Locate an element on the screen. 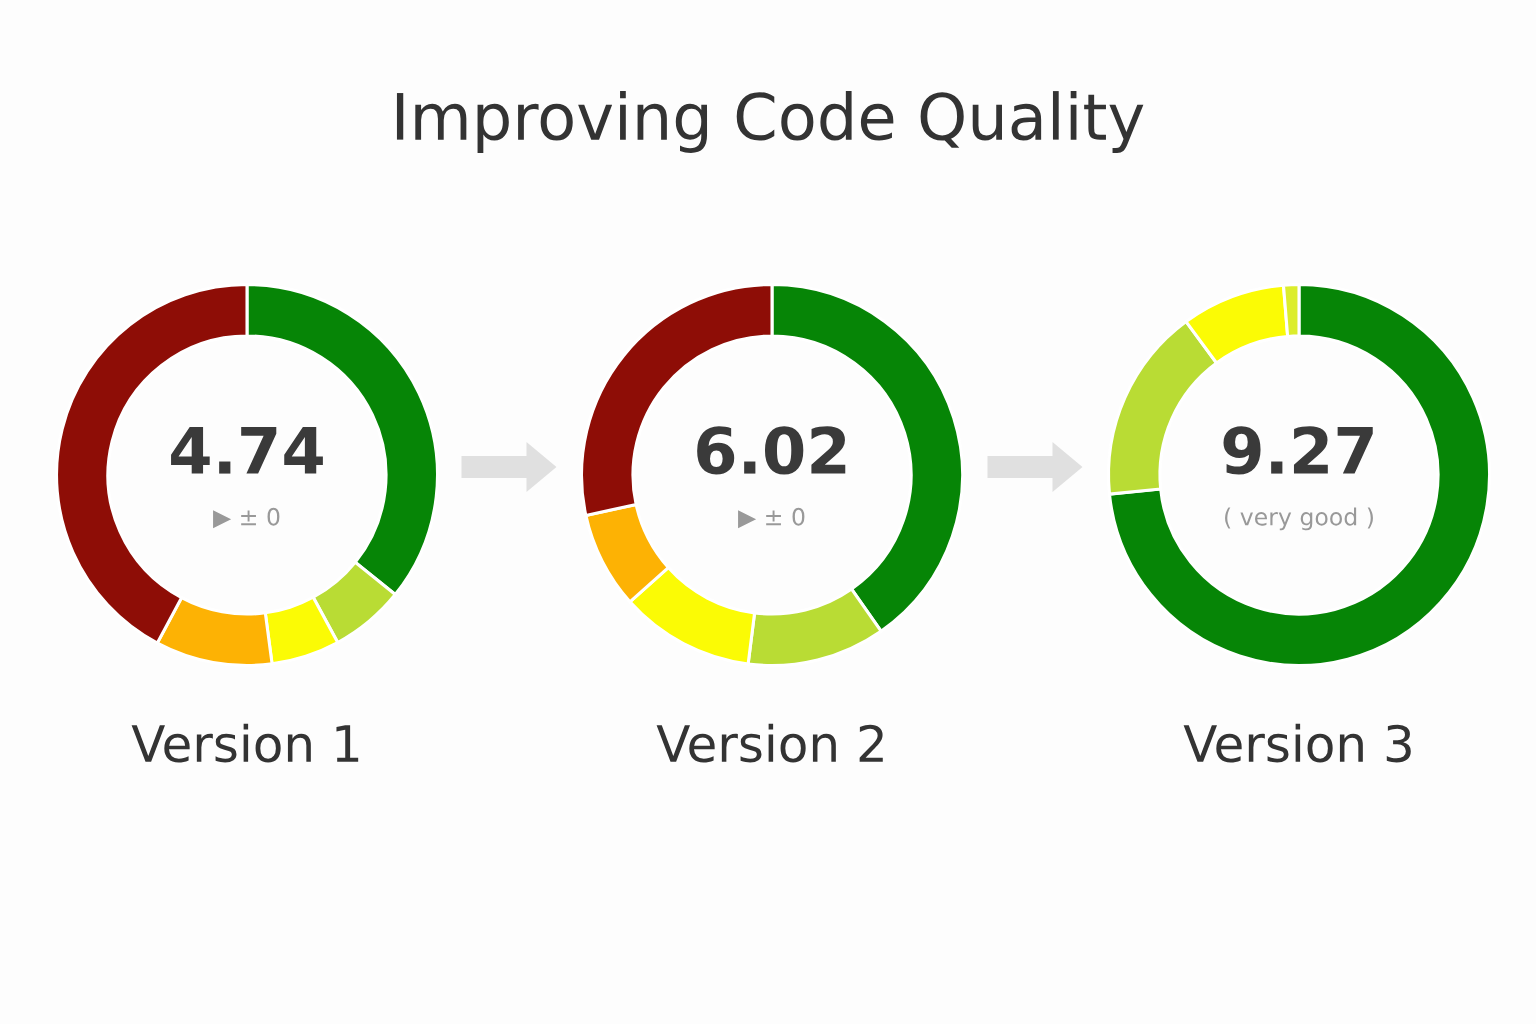  text: ( very good ) is located at coordinates (1299, 519).